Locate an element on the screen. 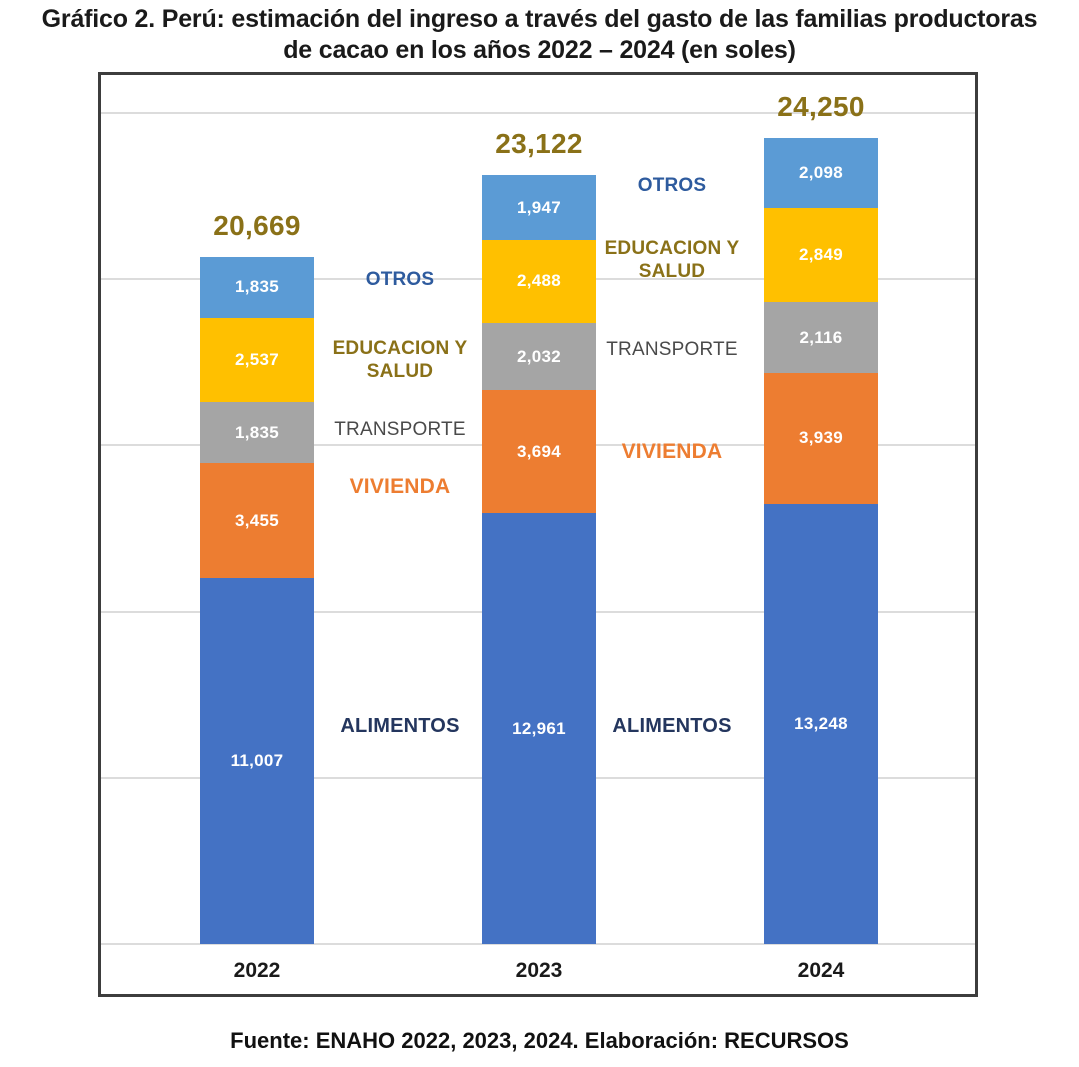 The width and height of the screenshot is (1079, 1067). value-label-alimentos-2022: 11,007 is located at coordinates (257, 761).